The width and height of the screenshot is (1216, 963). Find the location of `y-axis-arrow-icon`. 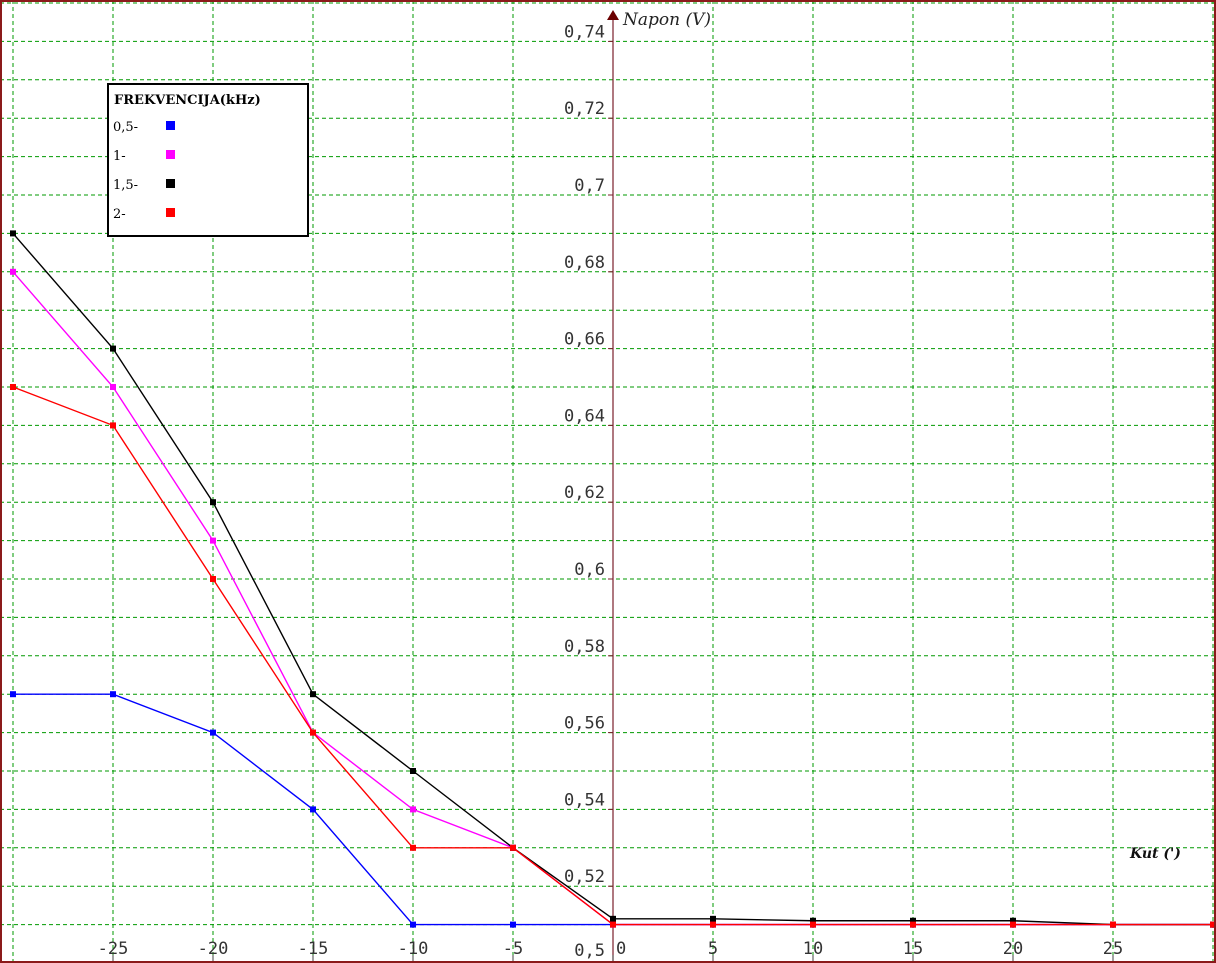

y-axis-arrow-icon is located at coordinates (613, 15).